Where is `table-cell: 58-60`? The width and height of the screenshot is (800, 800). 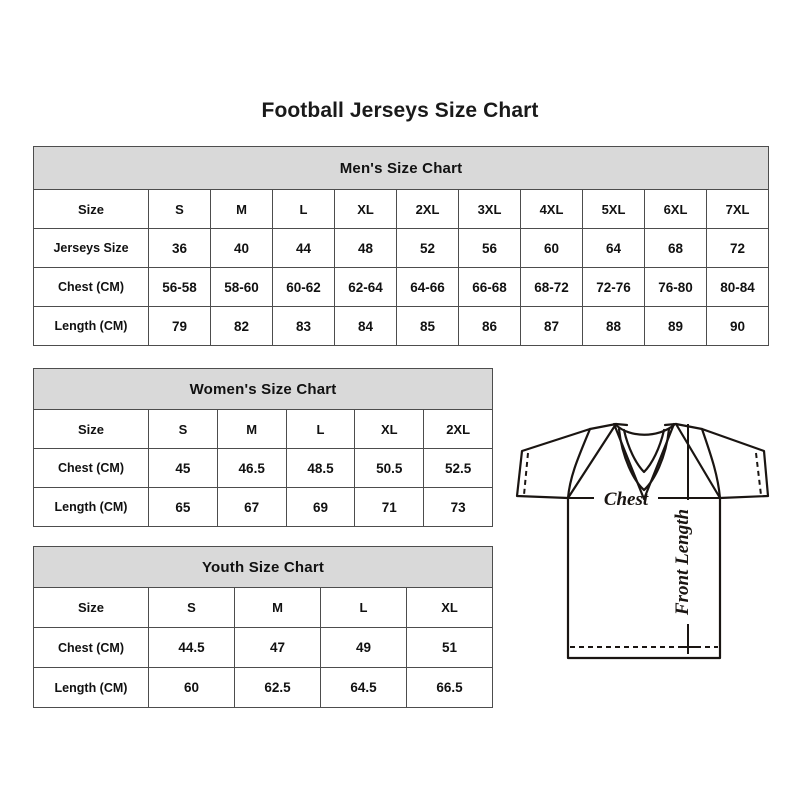
table-cell: 58-60 is located at coordinates (241, 287).